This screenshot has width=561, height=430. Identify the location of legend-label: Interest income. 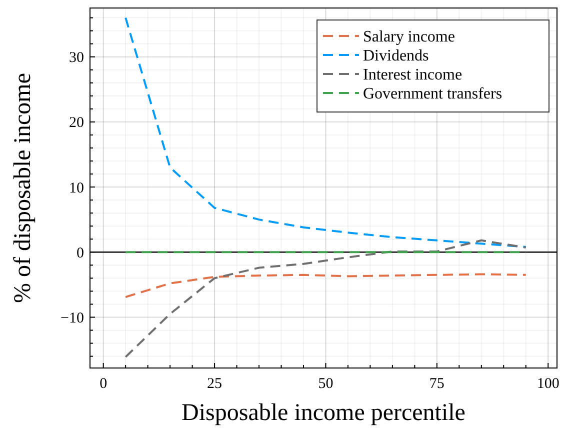
(412, 75).